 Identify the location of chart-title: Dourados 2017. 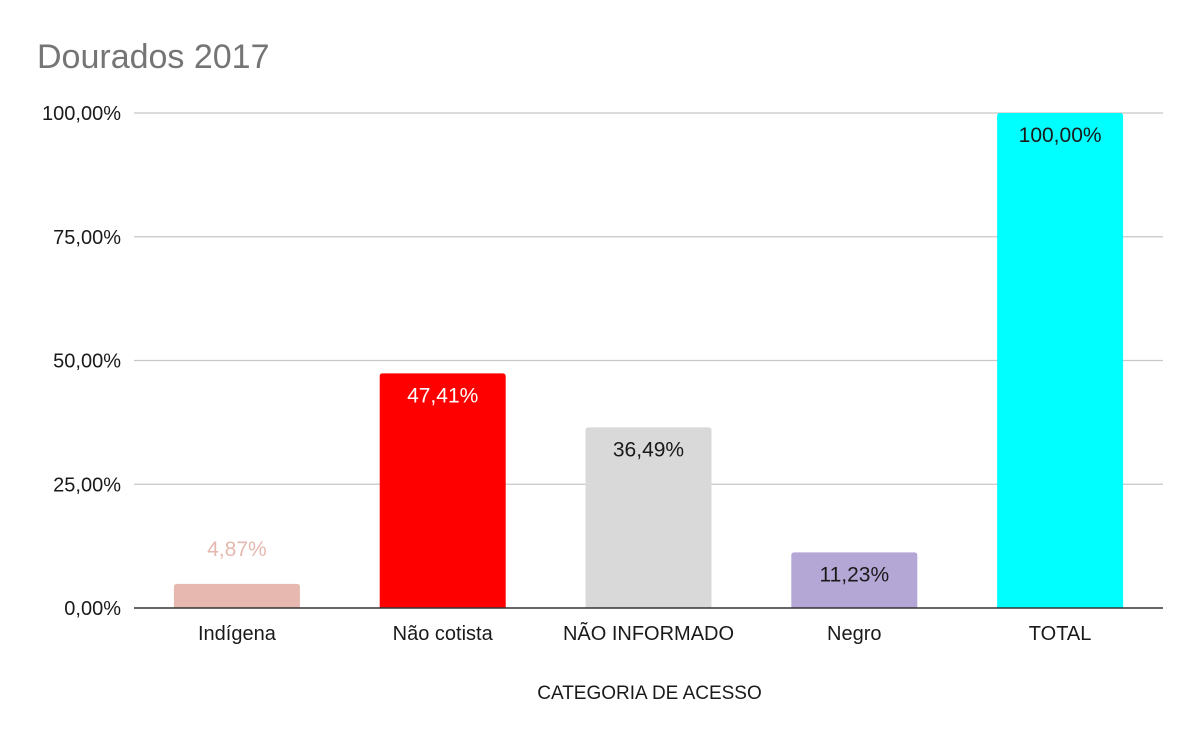
(153, 57).